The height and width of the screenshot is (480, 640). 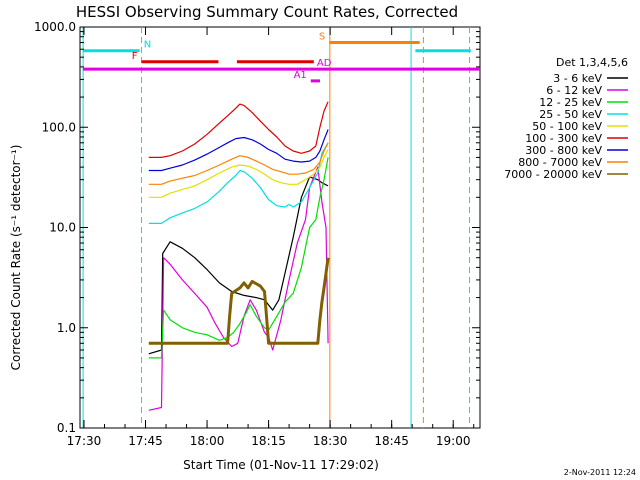 What do you see at coordinates (84, 441) in the screenshot?
I see `x-tick-label-0: 17:30` at bounding box center [84, 441].